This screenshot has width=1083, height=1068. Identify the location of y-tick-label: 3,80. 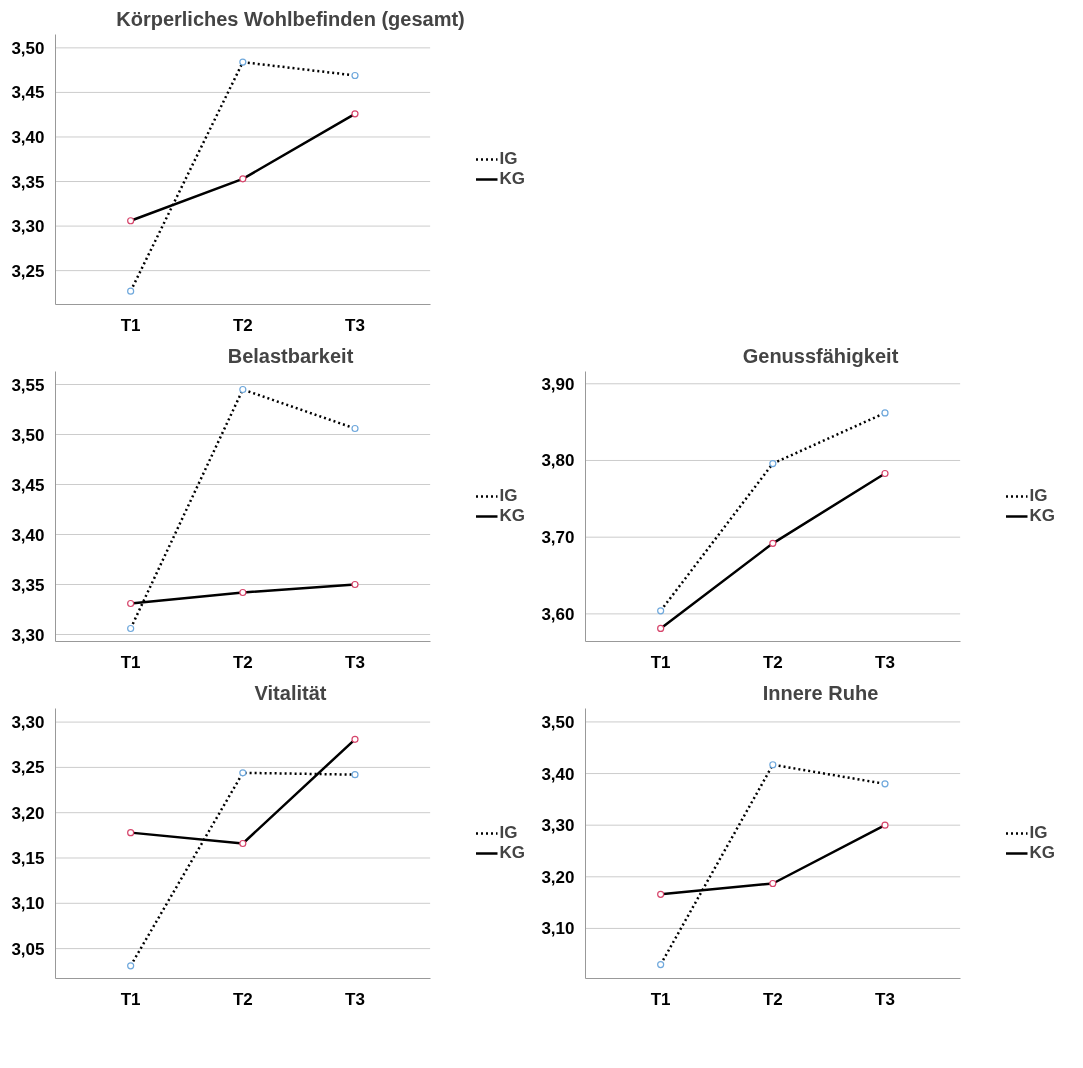
(558, 461).